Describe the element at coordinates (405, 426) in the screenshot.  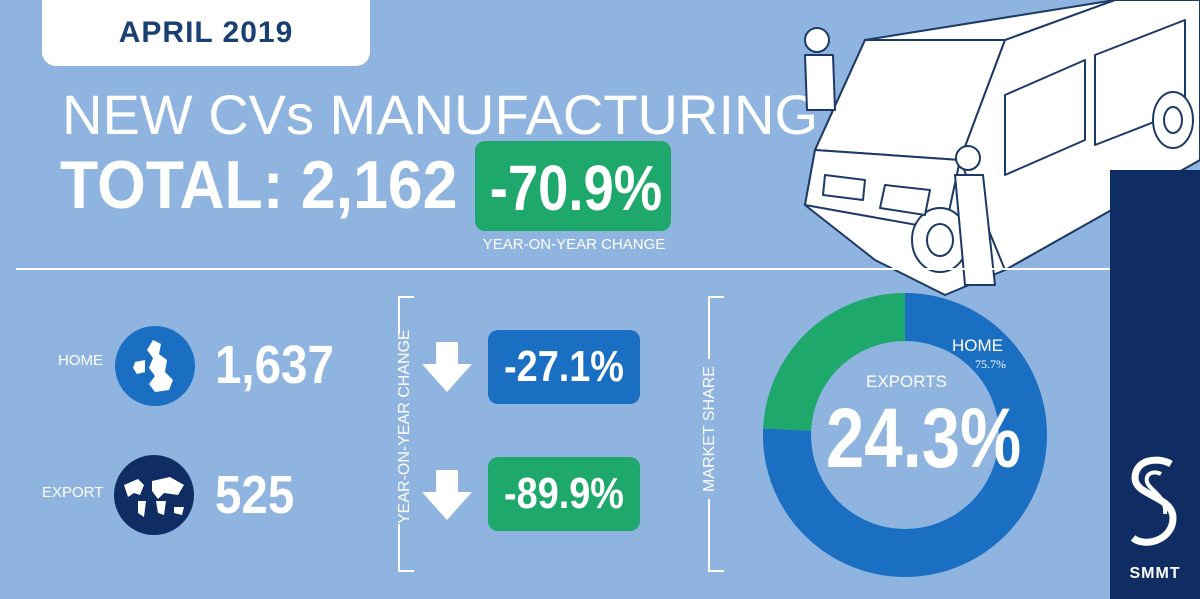
I see `change-axis-label: YEAR-ON-YEAR CHANGE` at that location.